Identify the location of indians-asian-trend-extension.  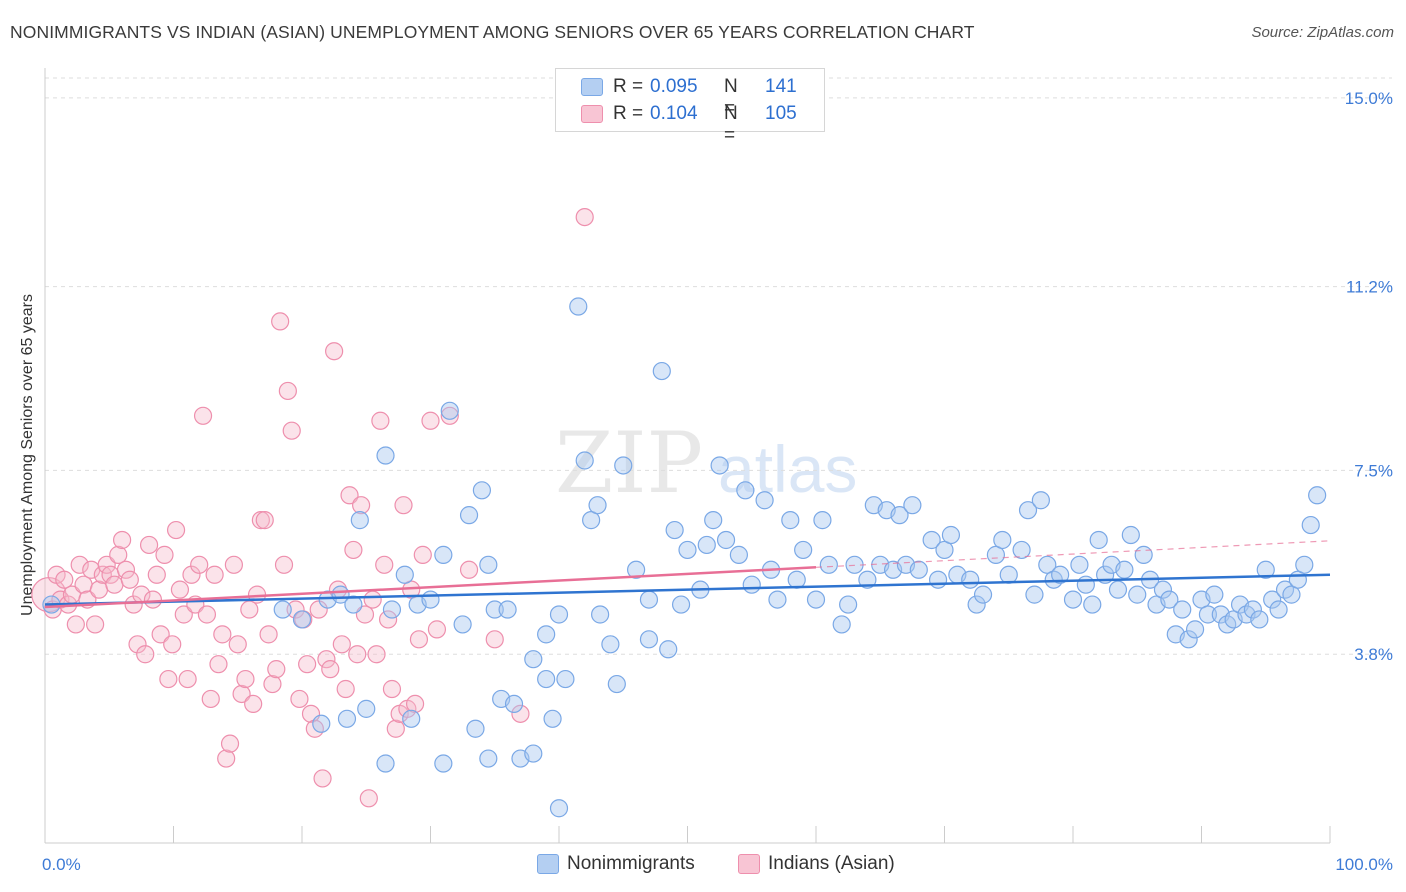
(1073, 554).